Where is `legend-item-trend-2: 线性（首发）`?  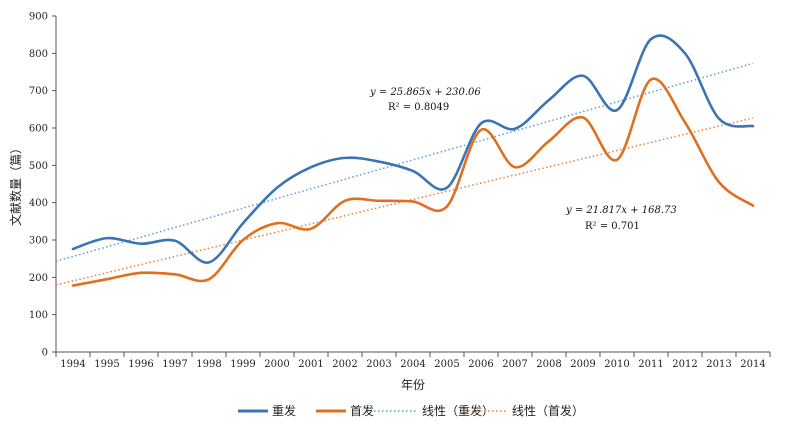
legend-item-trend-2: 线性（首发） is located at coordinates (524, 410).